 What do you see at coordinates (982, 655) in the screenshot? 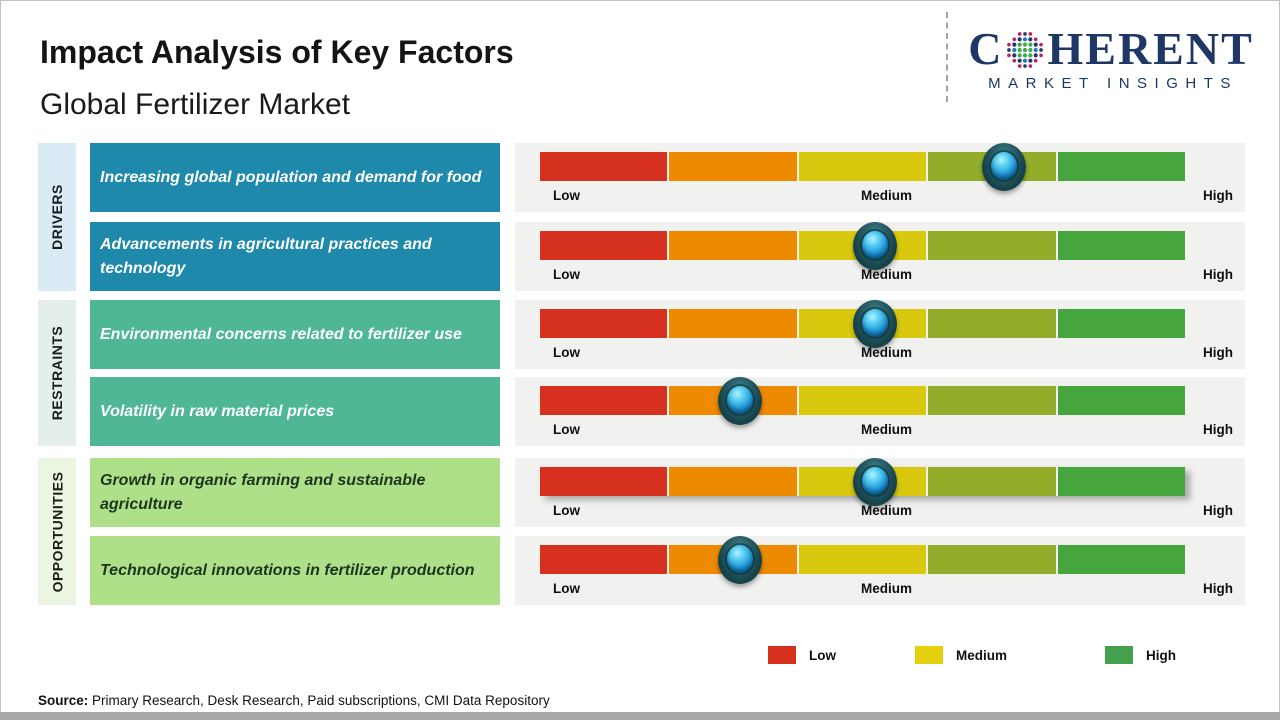
I see `legend-label: Medium` at bounding box center [982, 655].